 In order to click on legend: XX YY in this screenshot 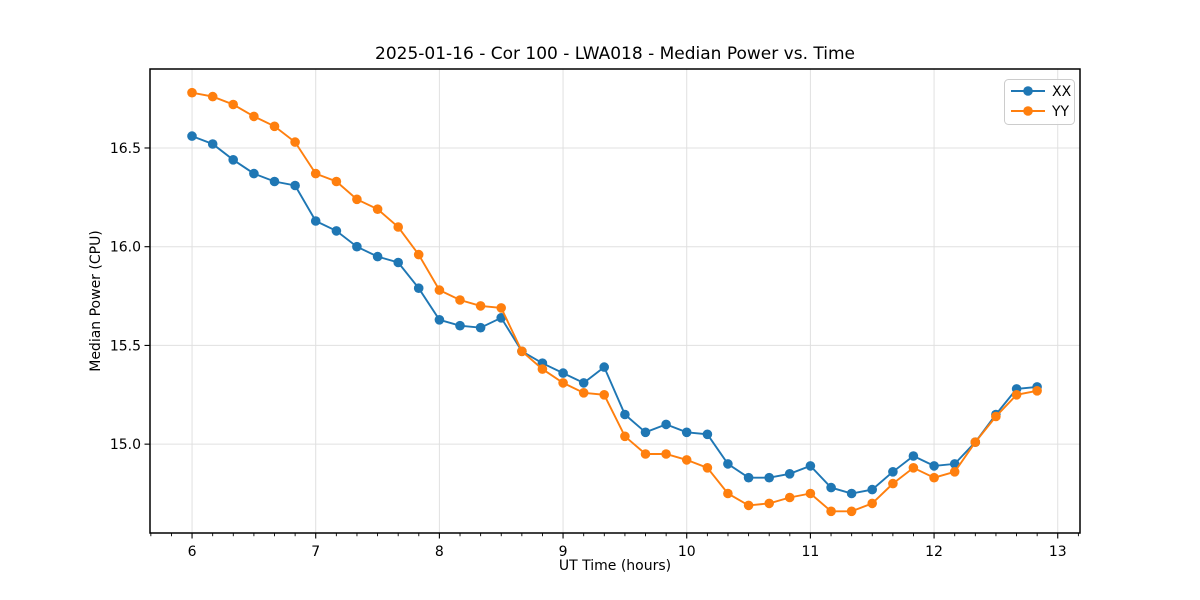, I will do `click(1039, 102)`.